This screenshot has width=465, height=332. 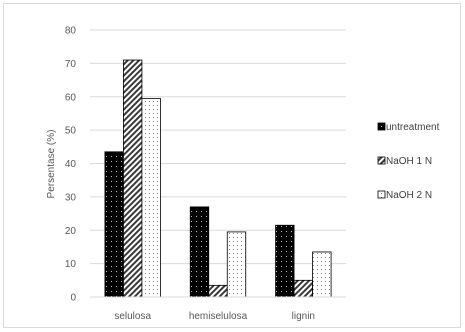 I want to click on y-axis-label: Persentase (%), so click(x=51, y=164).